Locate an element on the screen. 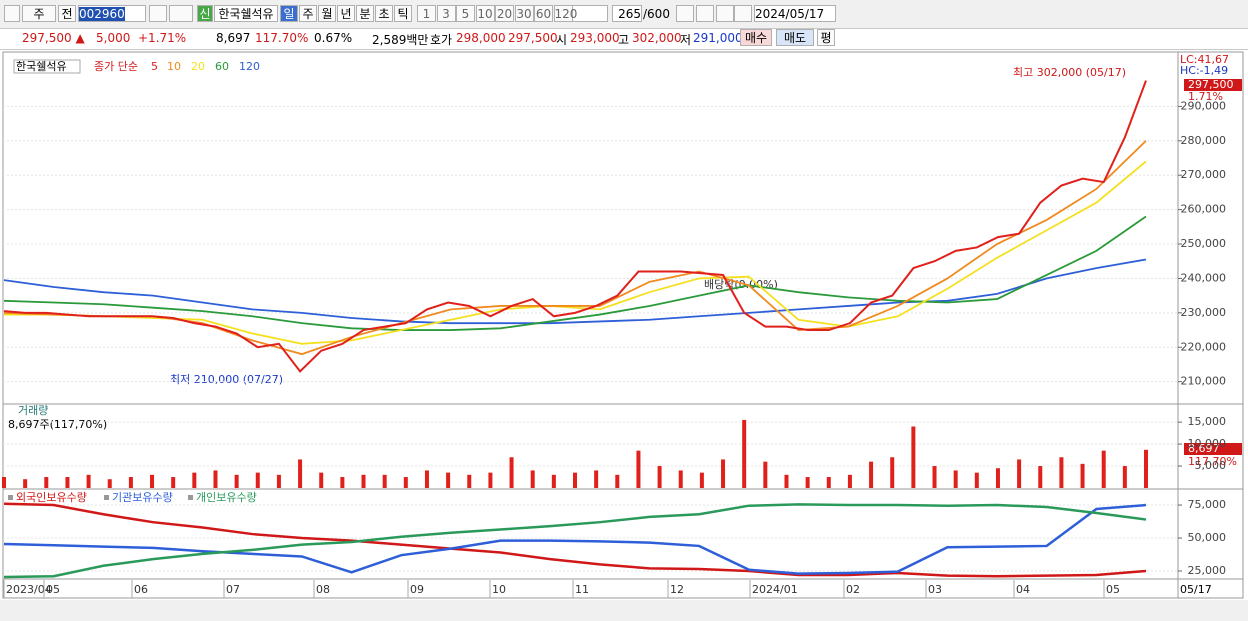 This screenshot has width=1248, height=621. period-tab: 틱 is located at coordinates (403, 13).